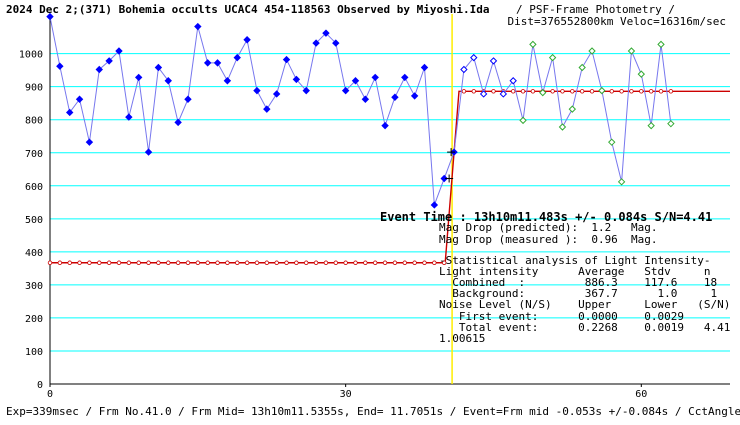 The width and height of the screenshot is (740, 425). What do you see at coordinates (31, 55) in the screenshot?
I see `y-tick-label: 1000` at bounding box center [31, 55].